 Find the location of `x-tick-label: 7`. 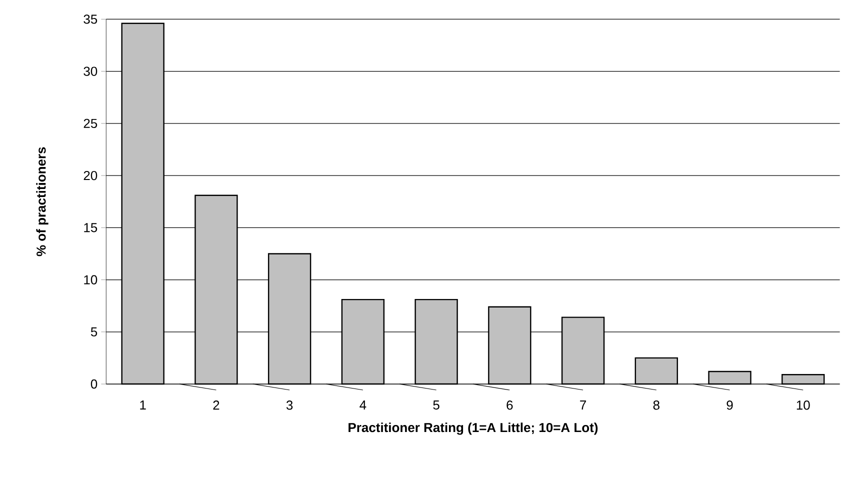

x-tick-label: 7 is located at coordinates (583, 405).